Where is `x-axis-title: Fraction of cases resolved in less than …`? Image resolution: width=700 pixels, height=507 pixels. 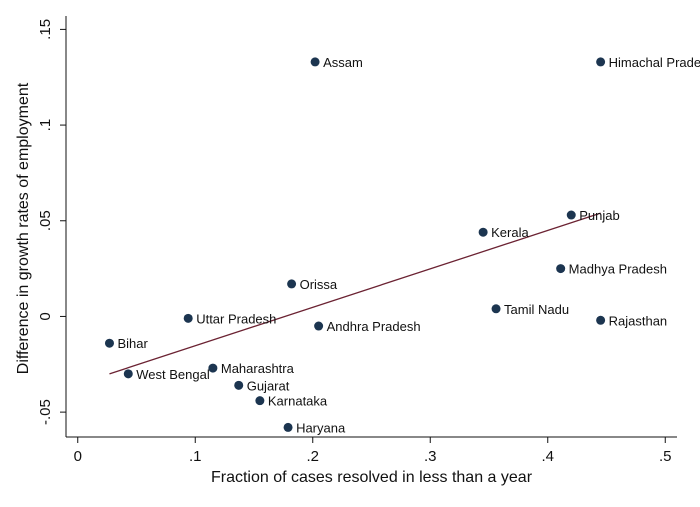
x-axis-title: Fraction of cases resolved in less than … is located at coordinates (372, 477).